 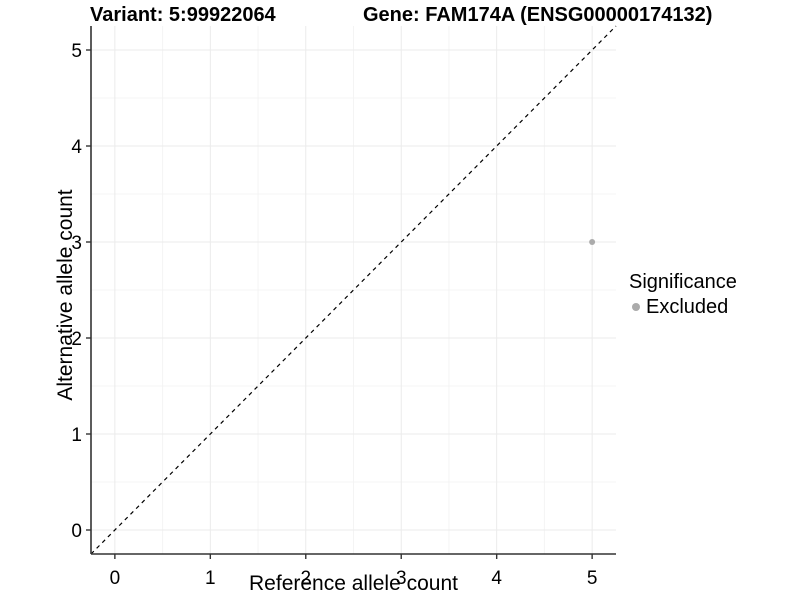 What do you see at coordinates (687, 307) in the screenshot?
I see `legend-item-label: Excluded` at bounding box center [687, 307].